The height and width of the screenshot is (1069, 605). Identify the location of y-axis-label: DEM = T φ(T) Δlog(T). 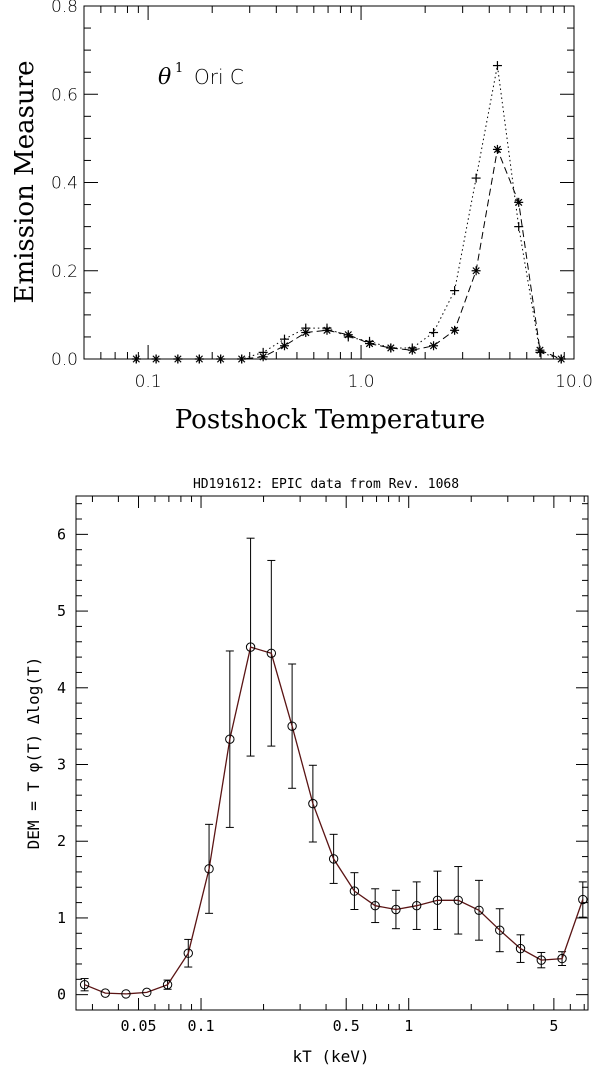
(33, 753).